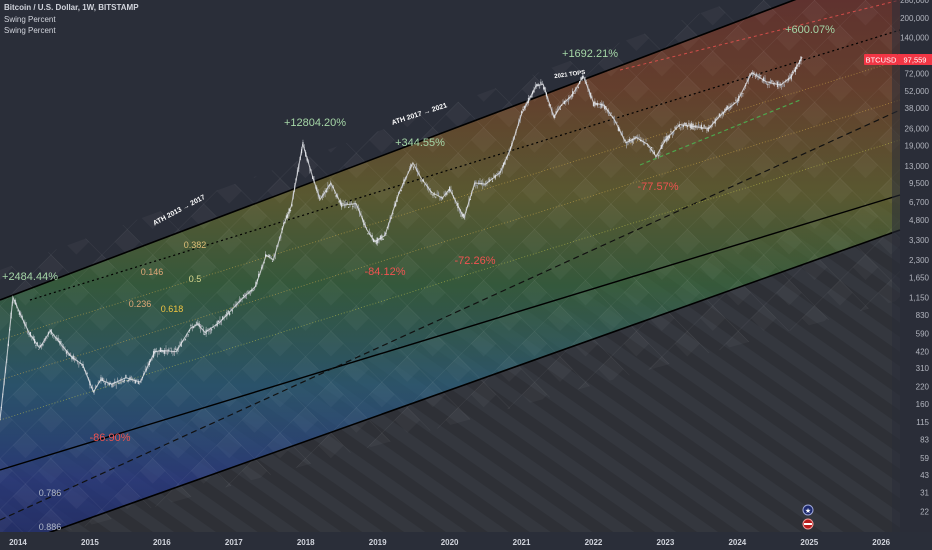  I want to click on y-tick-label: 72,000, so click(917, 73).